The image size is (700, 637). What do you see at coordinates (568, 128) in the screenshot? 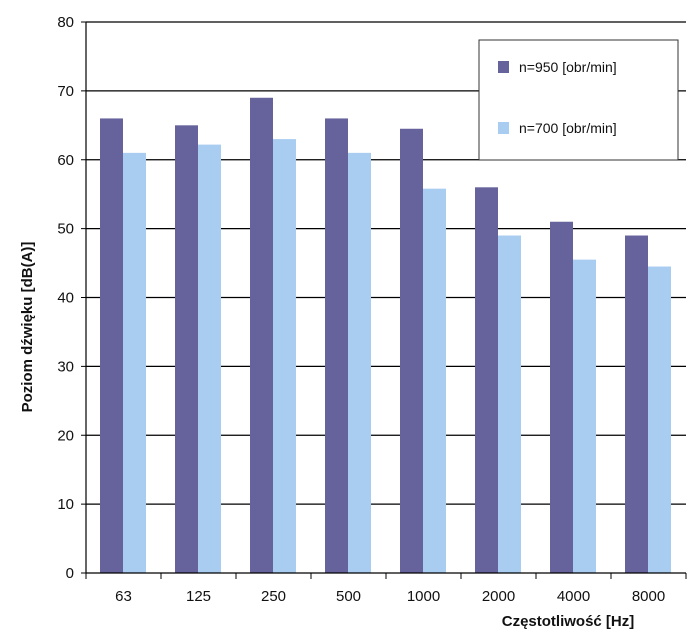
I see `legend-label-n700: n=700 [obr/min]` at bounding box center [568, 128].